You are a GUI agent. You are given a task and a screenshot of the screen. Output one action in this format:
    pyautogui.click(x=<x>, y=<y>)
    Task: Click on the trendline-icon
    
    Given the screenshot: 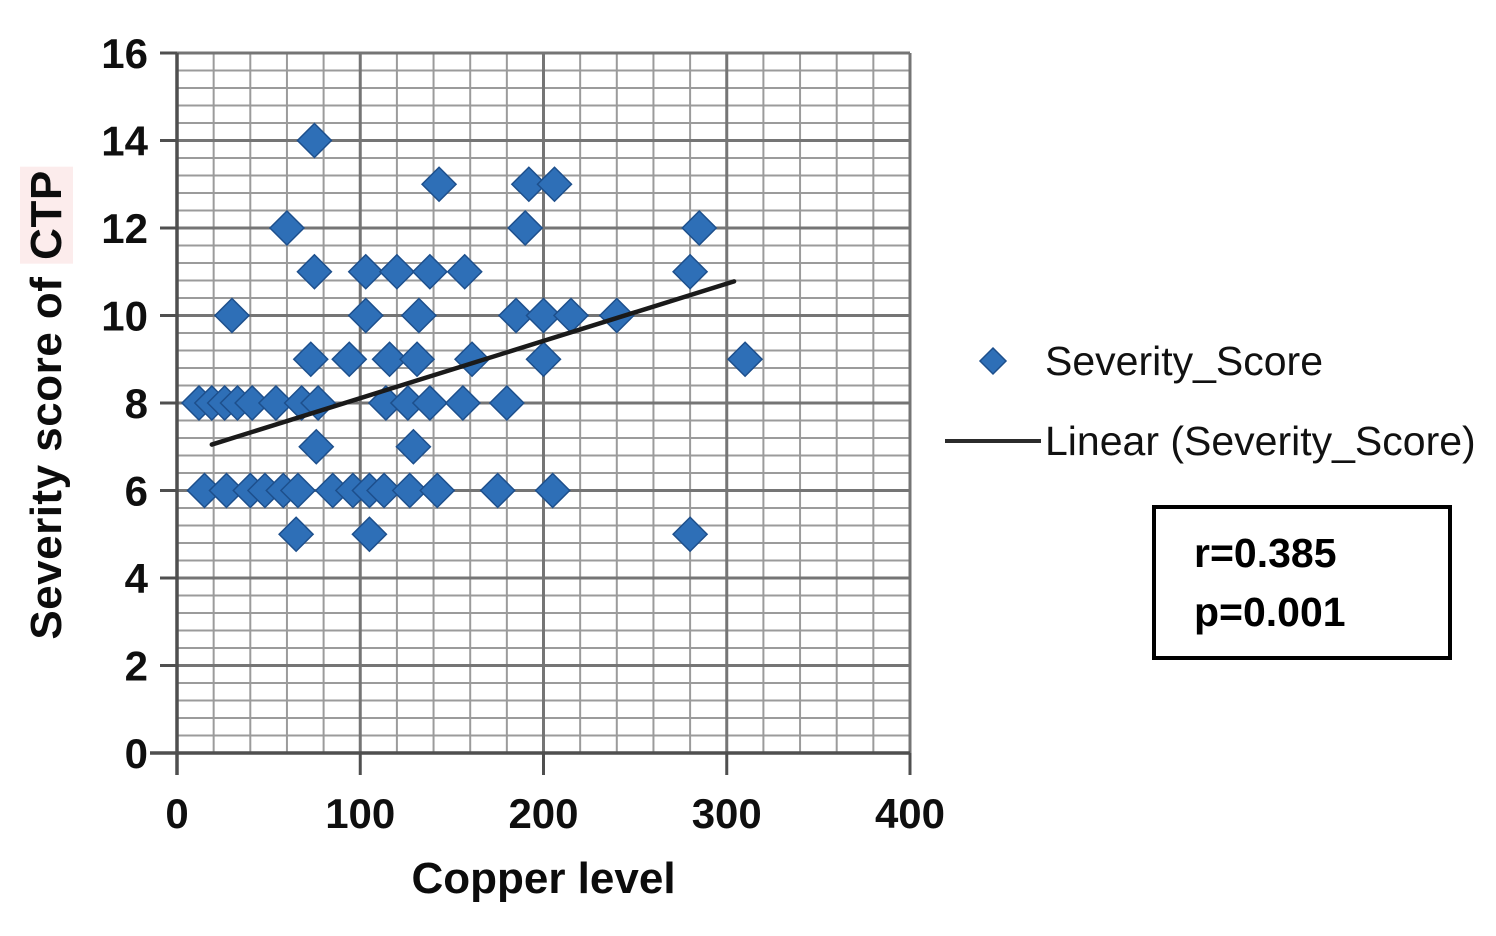 What is the action you would take?
    pyautogui.click(x=993, y=441)
    